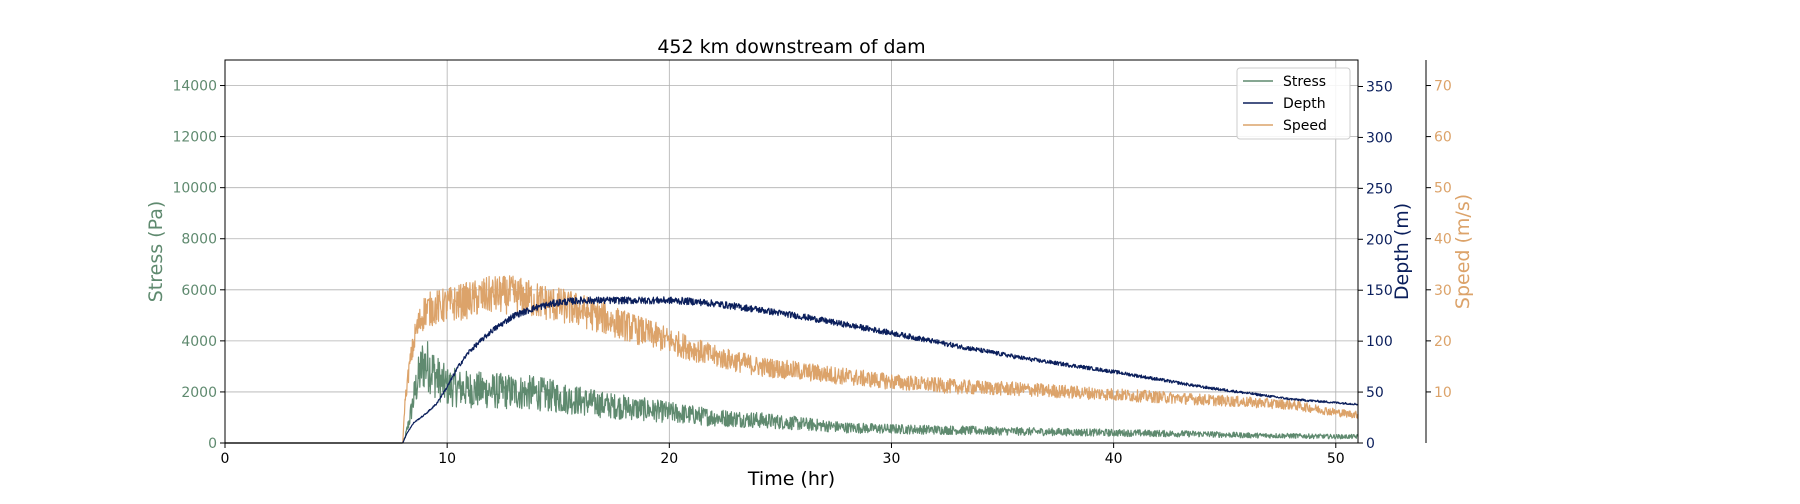 The height and width of the screenshot is (504, 1800). What do you see at coordinates (1443, 291) in the screenshot?
I see `speed-tick-label: 30` at bounding box center [1443, 291].